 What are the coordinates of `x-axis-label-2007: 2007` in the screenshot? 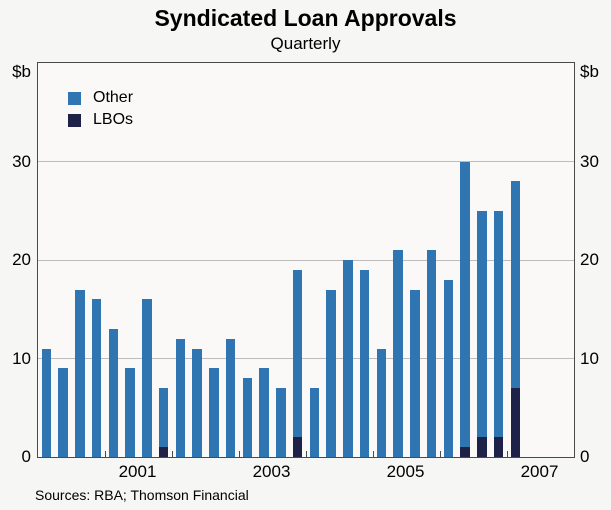 It's located at (539, 471).